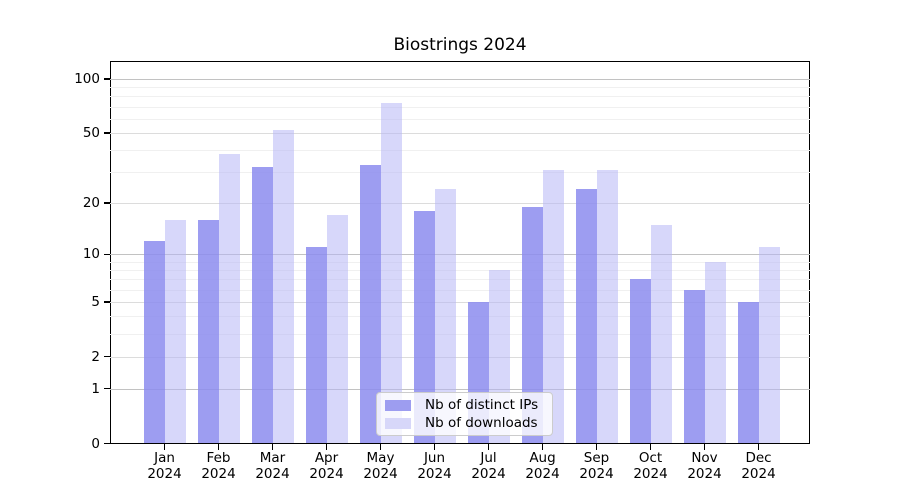 This screenshot has height=500, width=900. What do you see at coordinates (434, 466) in the screenshot?
I see `x-tick-label-jun: Jun 2024` at bounding box center [434, 466].